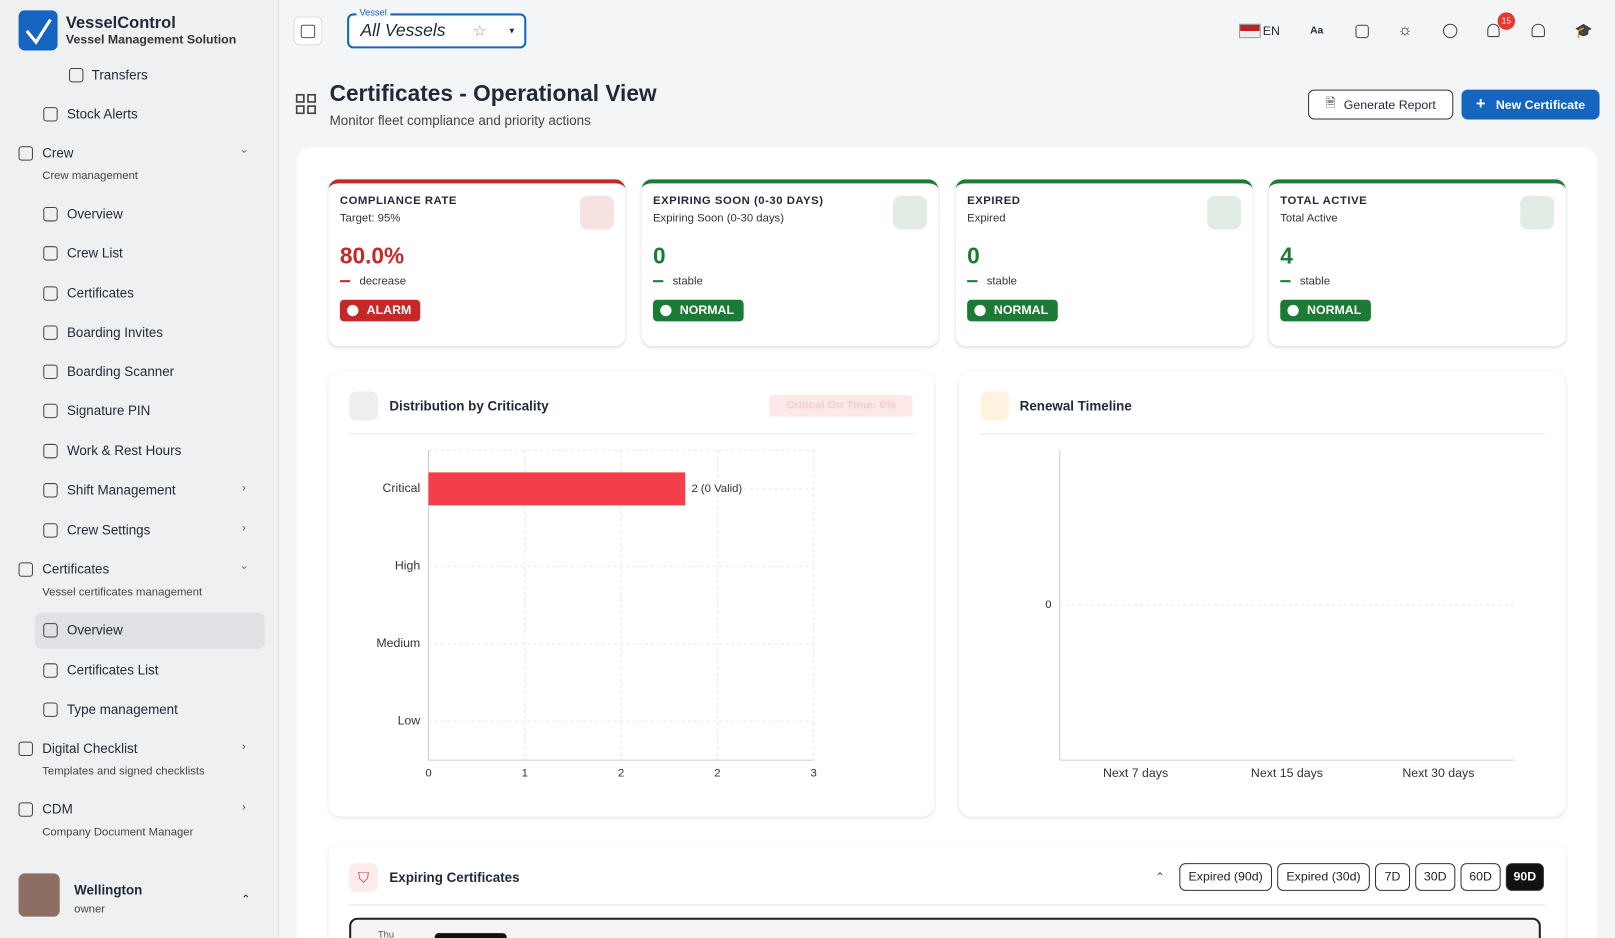 This screenshot has height=938, width=1615. I want to click on fullscreen-icon, so click(1362, 31).